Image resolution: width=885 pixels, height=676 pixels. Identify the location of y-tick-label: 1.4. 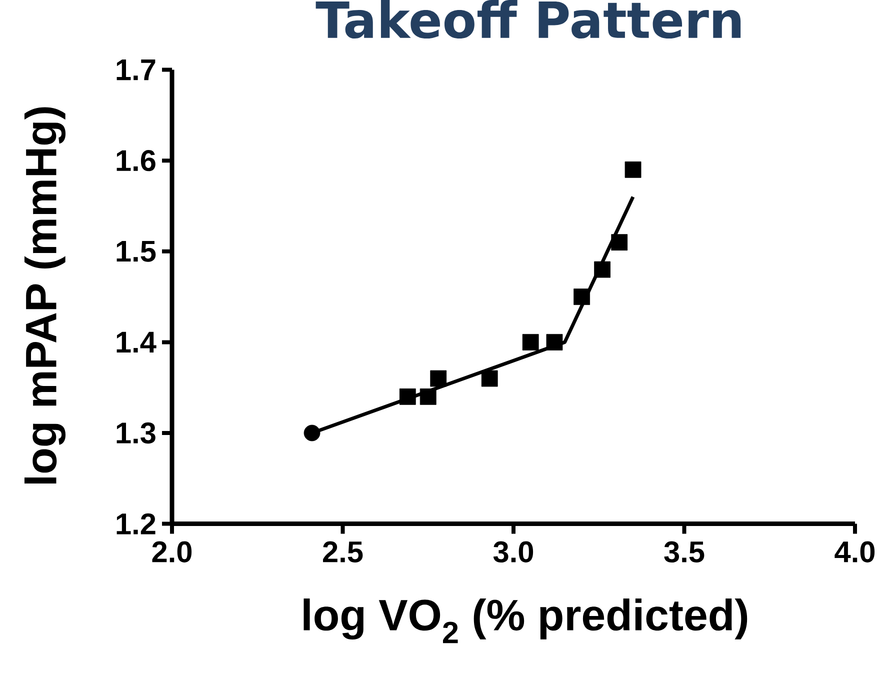
(136, 342).